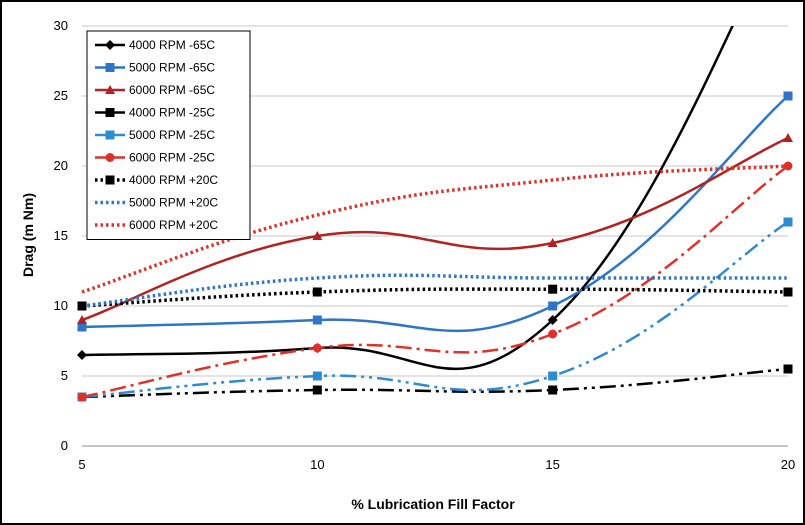 The width and height of the screenshot is (805, 525). I want to click on legend-label: 5000 RPM -65C, so click(172, 68).